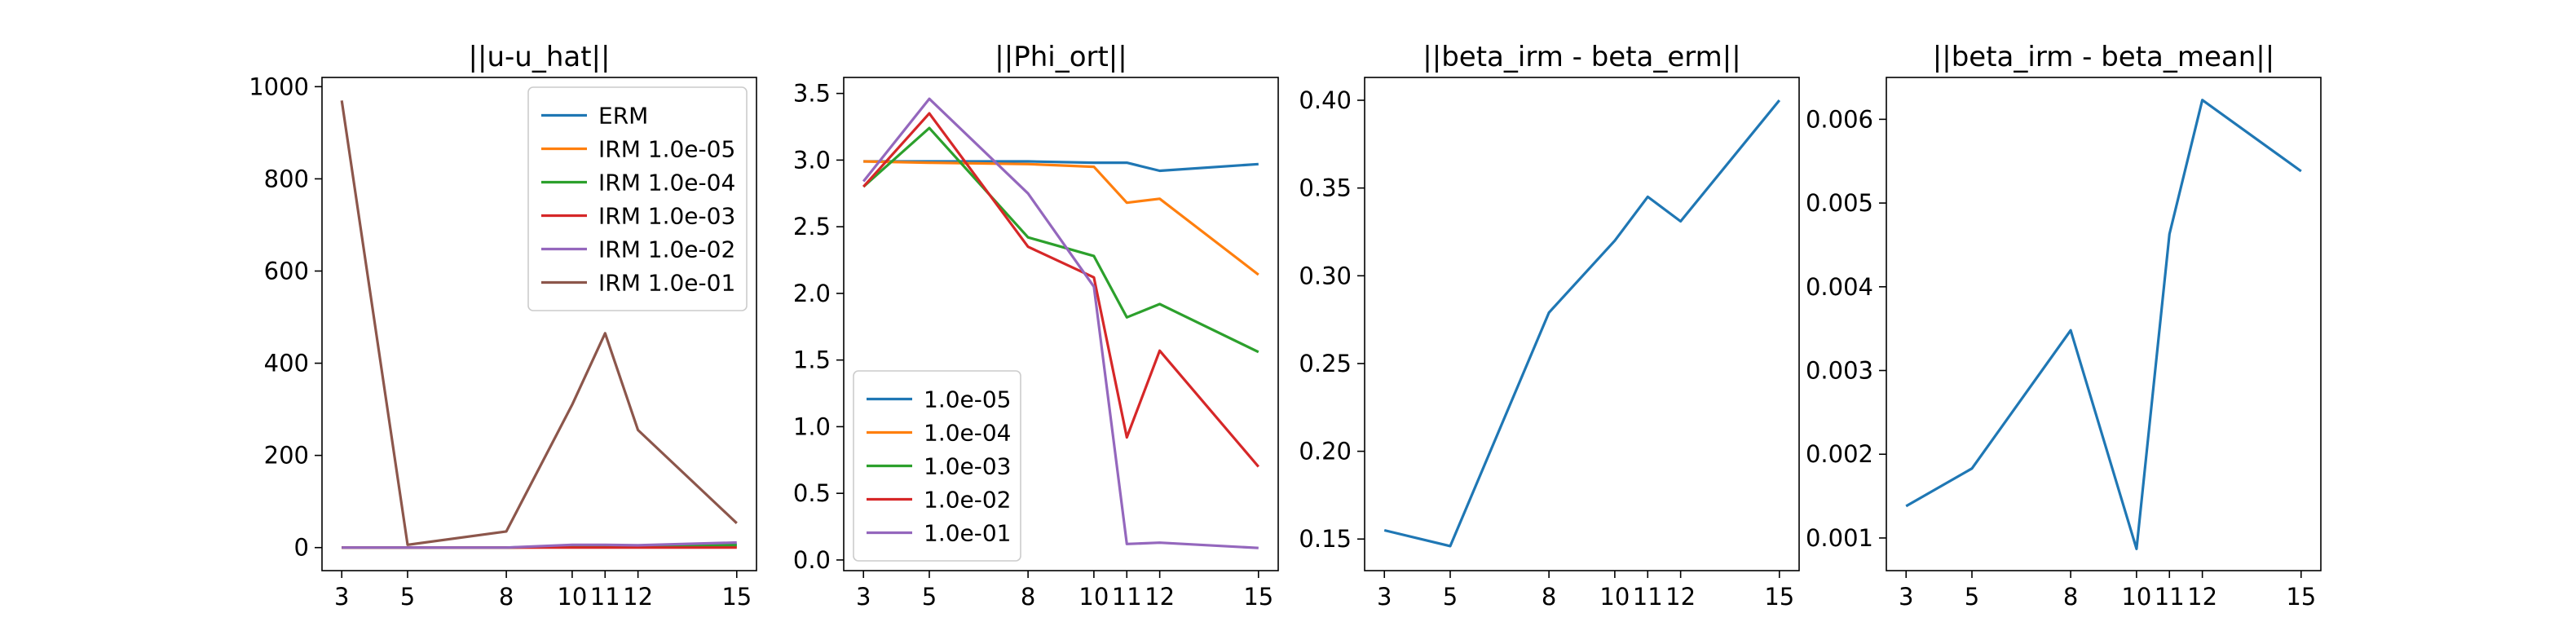 The image size is (2576, 644). I want to click on y-tick-label: 0.20, so click(1325, 451).